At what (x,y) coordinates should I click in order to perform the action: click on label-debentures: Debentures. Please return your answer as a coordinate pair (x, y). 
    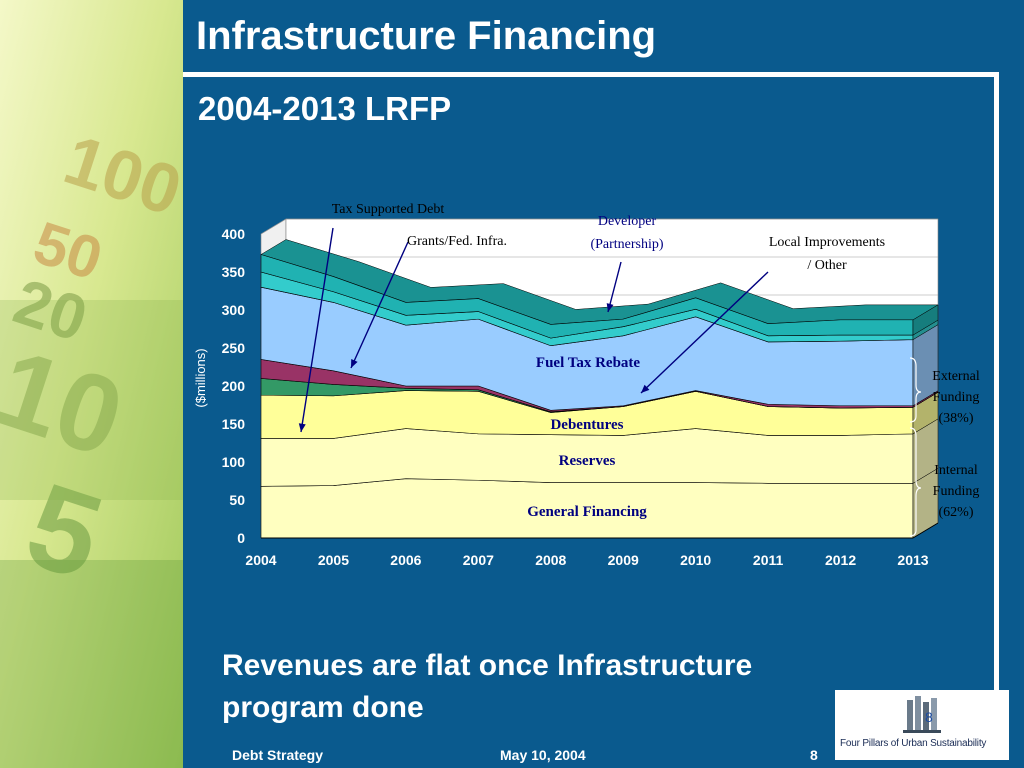
    Looking at the image, I should click on (586, 425).